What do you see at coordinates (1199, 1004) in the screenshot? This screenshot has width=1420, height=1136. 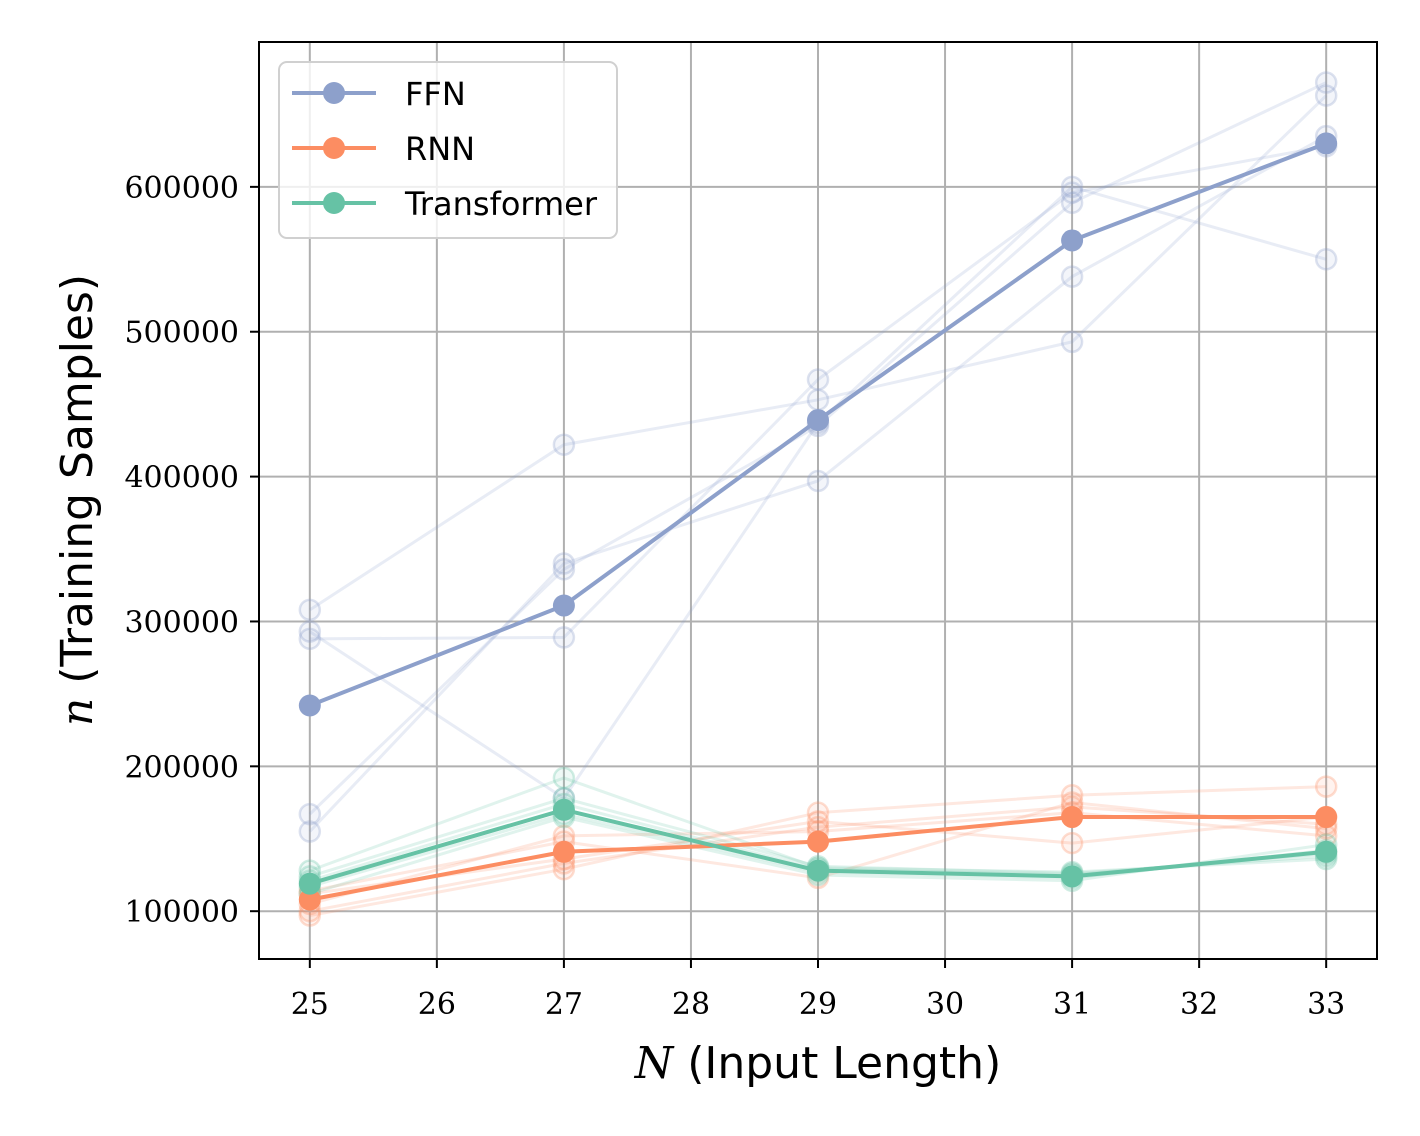 I see `x-tick-label: 32` at bounding box center [1199, 1004].